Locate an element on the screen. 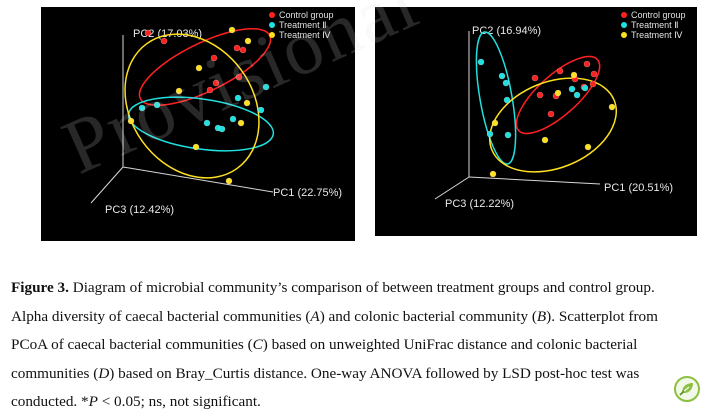 This screenshot has width=708, height=417. caption-part: C is located at coordinates (257, 344).